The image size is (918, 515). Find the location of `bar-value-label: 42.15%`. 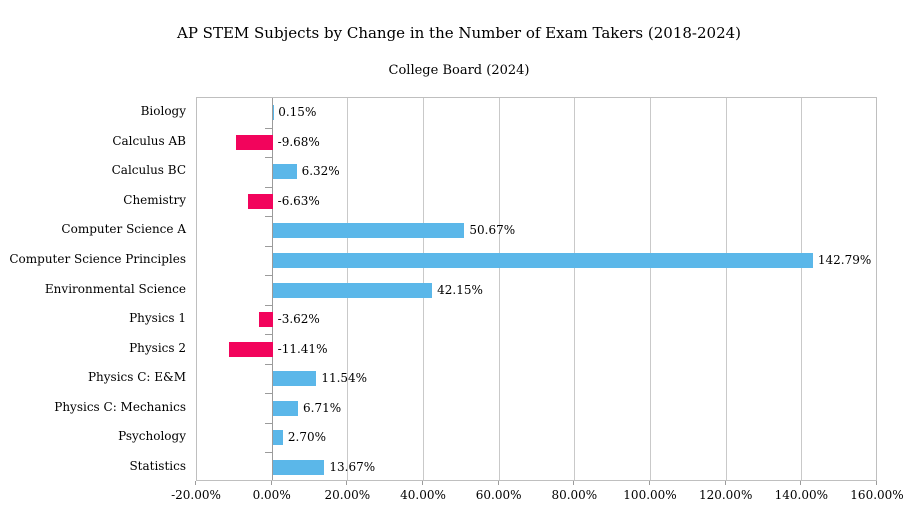

bar-value-label: 42.15% is located at coordinates (460, 289).